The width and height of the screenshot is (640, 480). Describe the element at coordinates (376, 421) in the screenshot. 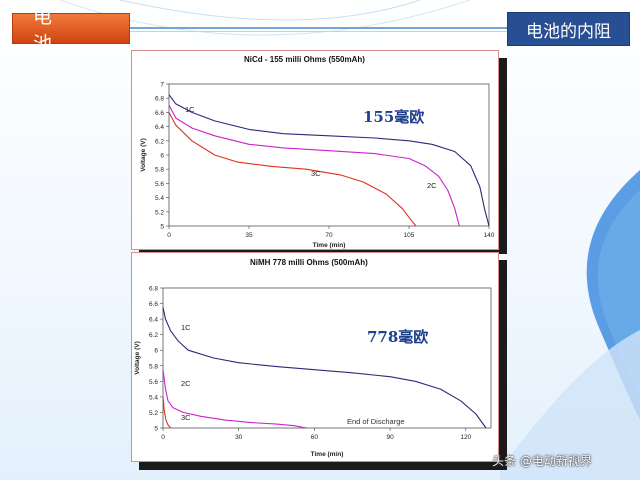

I see `end-of-discharge-note: End of Discharge` at that location.